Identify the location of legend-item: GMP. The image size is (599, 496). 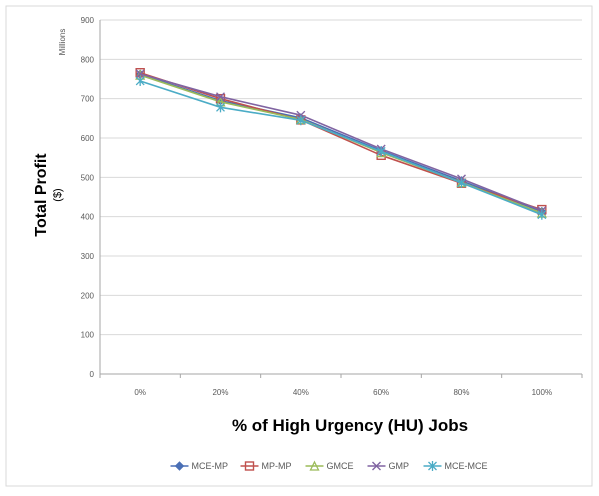
(388, 466).